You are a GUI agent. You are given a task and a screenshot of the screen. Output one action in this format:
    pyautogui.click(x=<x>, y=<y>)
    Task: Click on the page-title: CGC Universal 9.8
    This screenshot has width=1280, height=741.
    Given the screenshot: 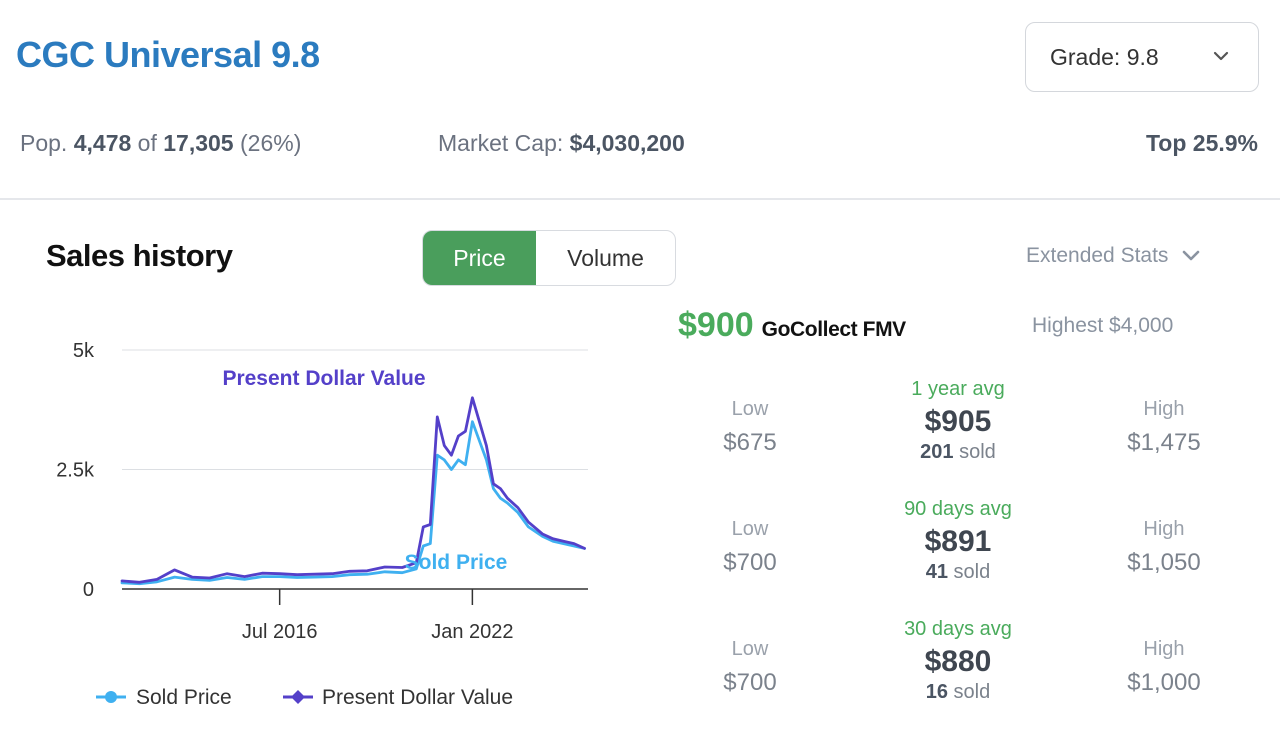 What is the action you would take?
    pyautogui.click(x=168, y=54)
    